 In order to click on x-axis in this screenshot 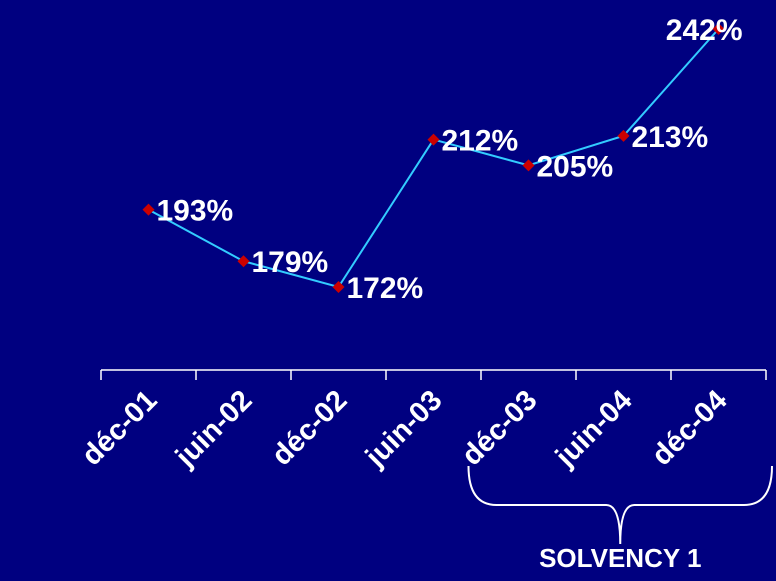, I will do `click(433, 374)`.